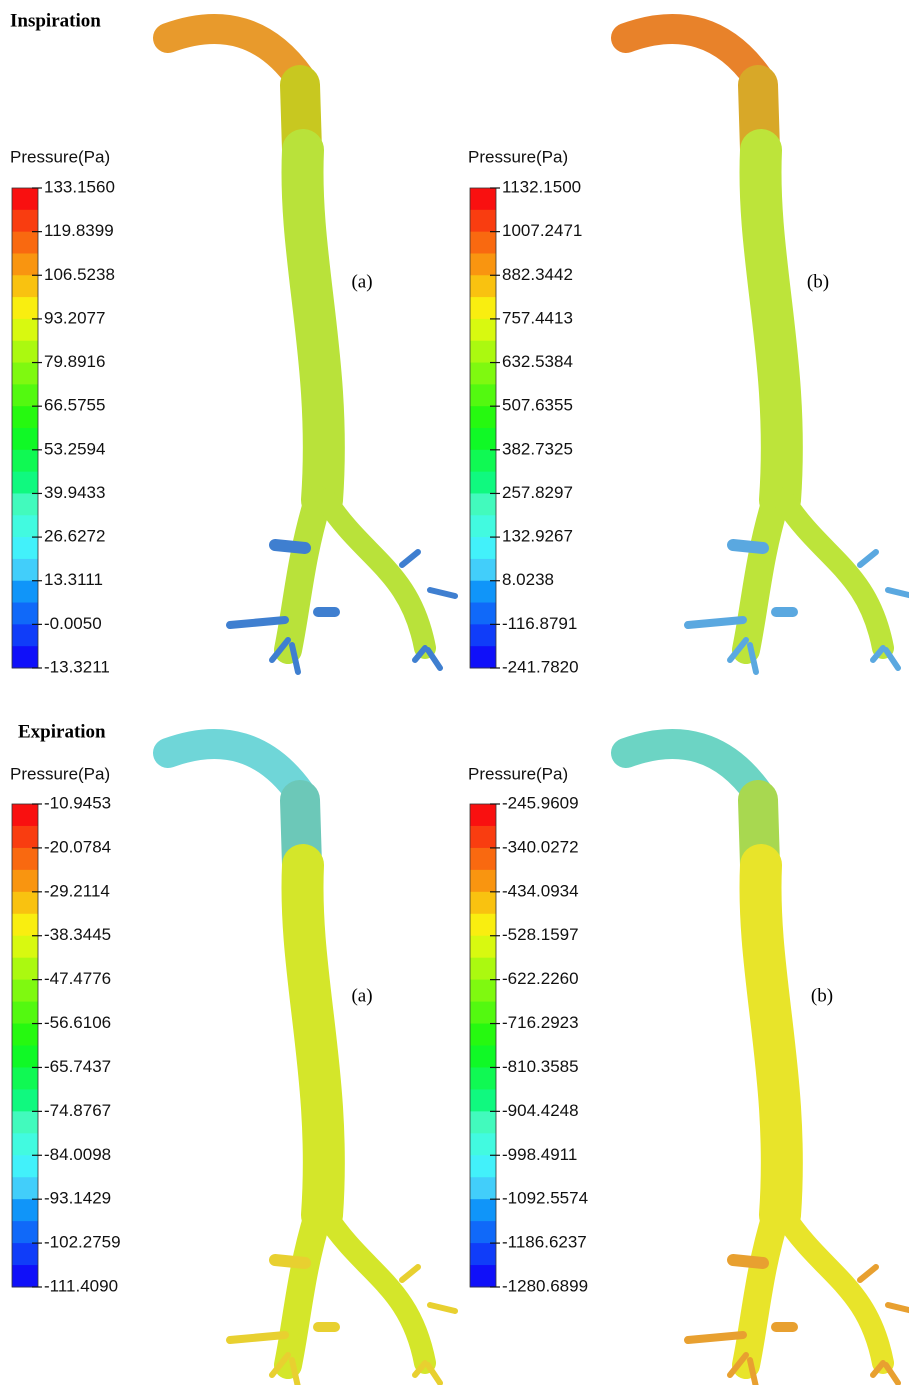  What do you see at coordinates (537, 317) in the screenshot?
I see `tick-label: 757.4413` at bounding box center [537, 317].